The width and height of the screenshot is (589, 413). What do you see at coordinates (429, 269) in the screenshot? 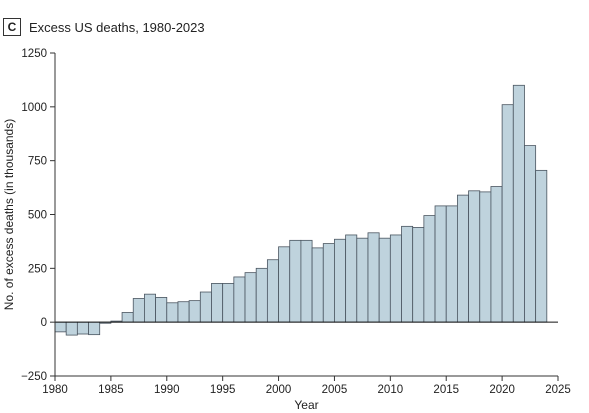
I see `bar-2013` at bounding box center [429, 269].